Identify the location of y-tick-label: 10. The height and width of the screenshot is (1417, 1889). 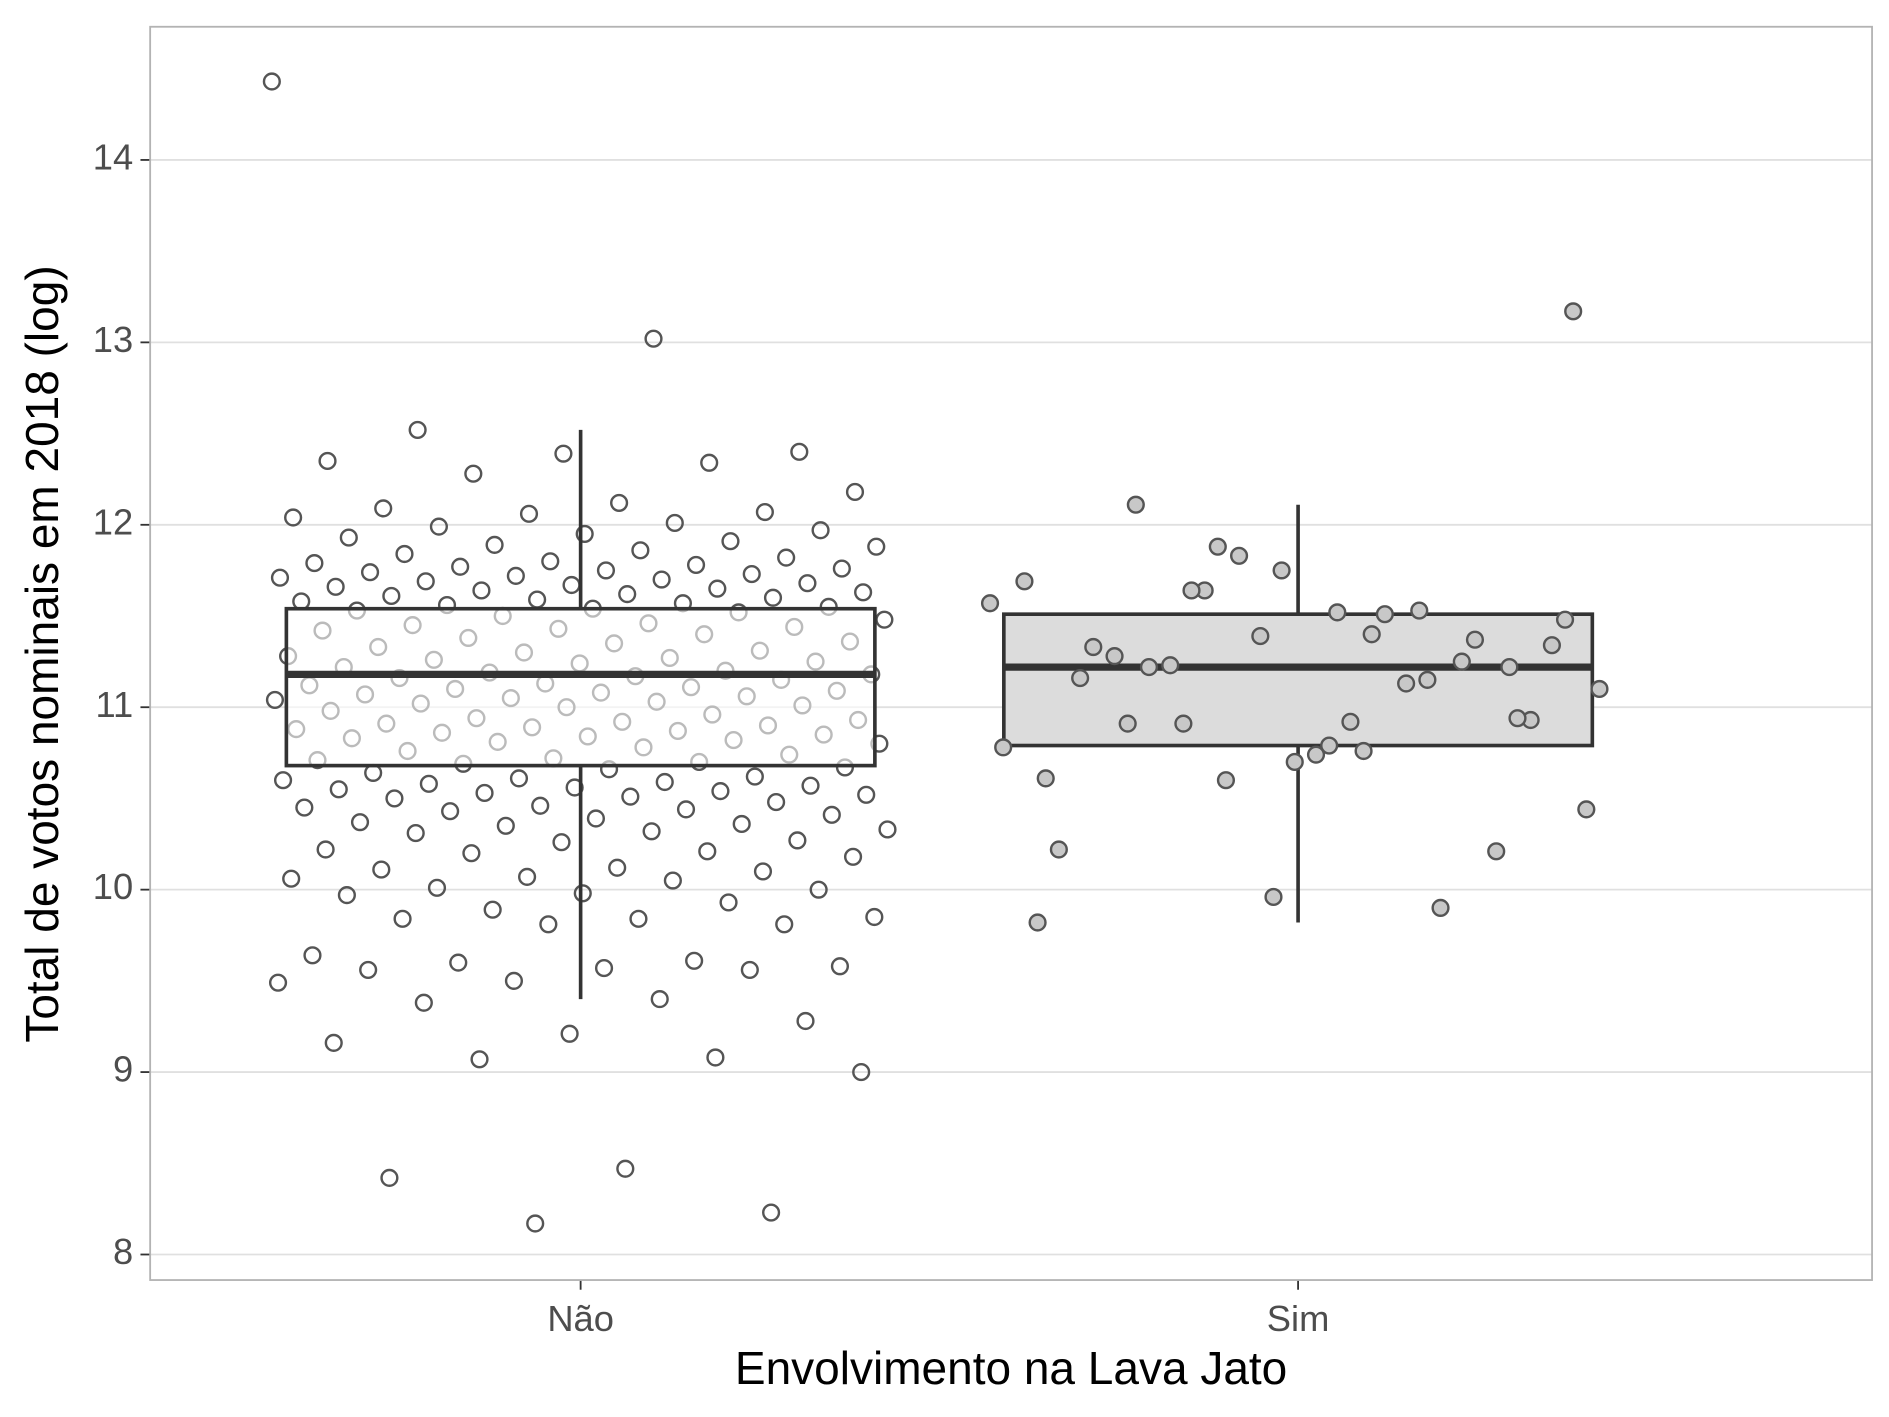
(113, 886).